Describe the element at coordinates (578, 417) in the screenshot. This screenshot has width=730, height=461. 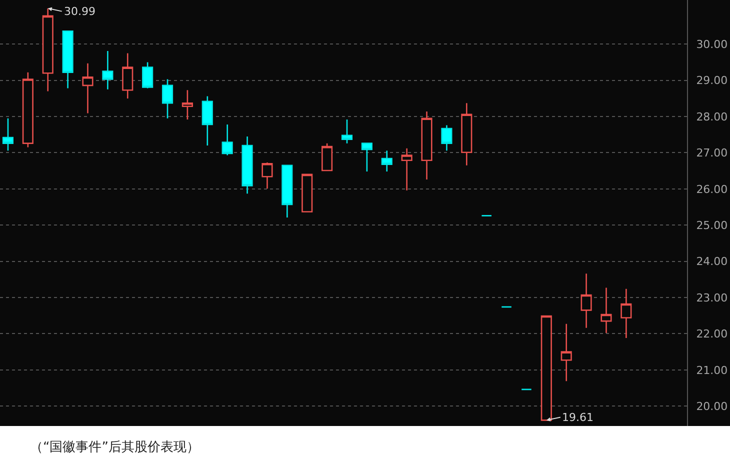
I see `annotation: 19.61` at that location.